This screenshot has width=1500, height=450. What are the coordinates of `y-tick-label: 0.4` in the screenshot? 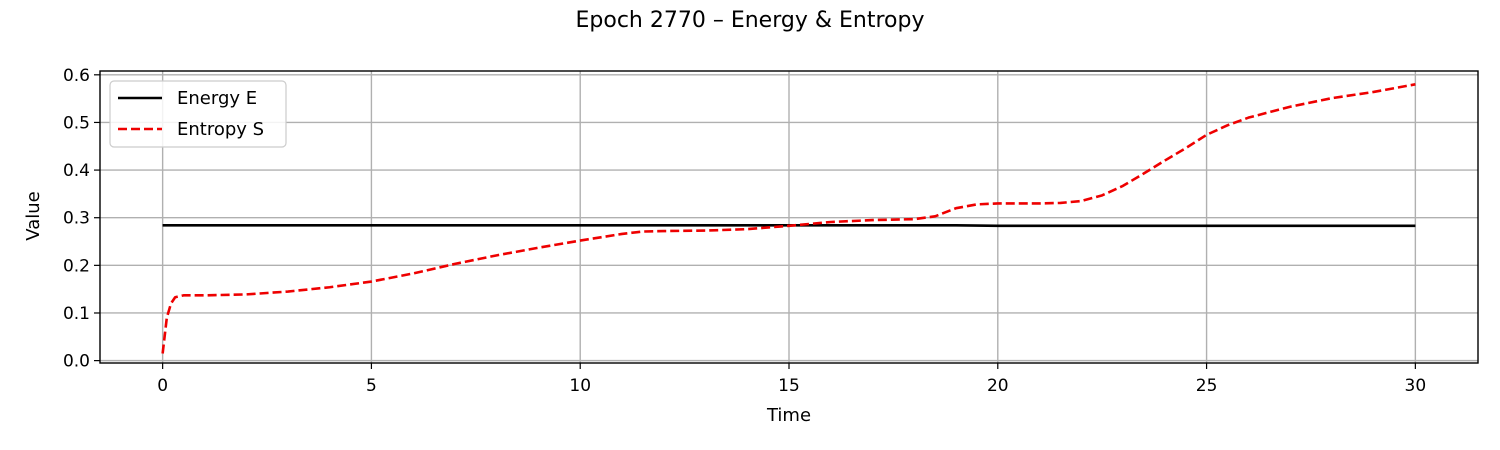 It's located at (76, 171).